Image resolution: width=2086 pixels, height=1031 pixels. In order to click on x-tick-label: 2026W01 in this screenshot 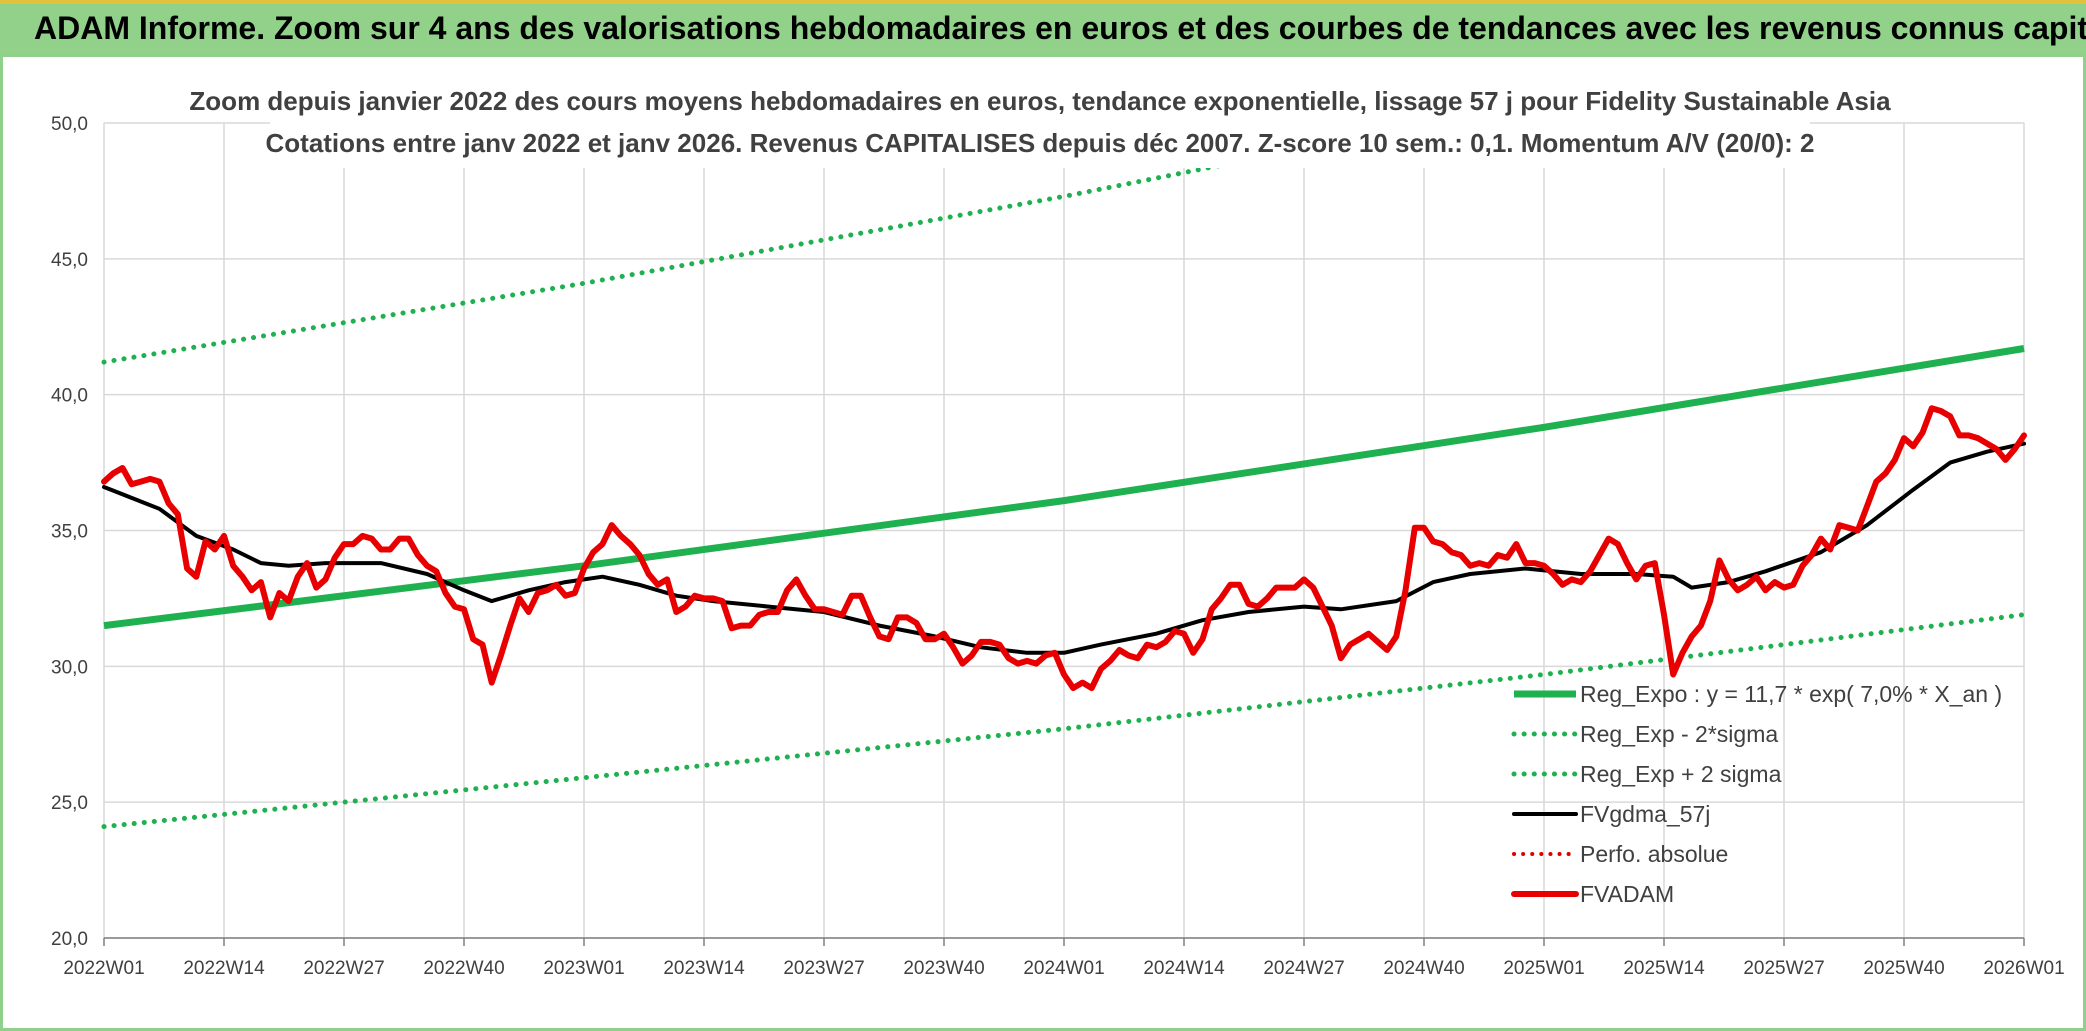, I will do `click(2023, 968)`.